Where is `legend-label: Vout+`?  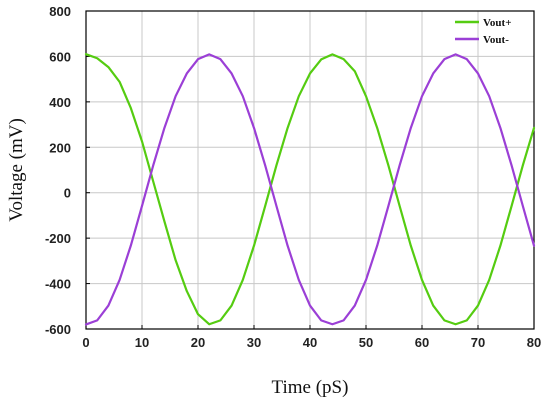 legend-label: Vout+ is located at coordinates (497, 23).